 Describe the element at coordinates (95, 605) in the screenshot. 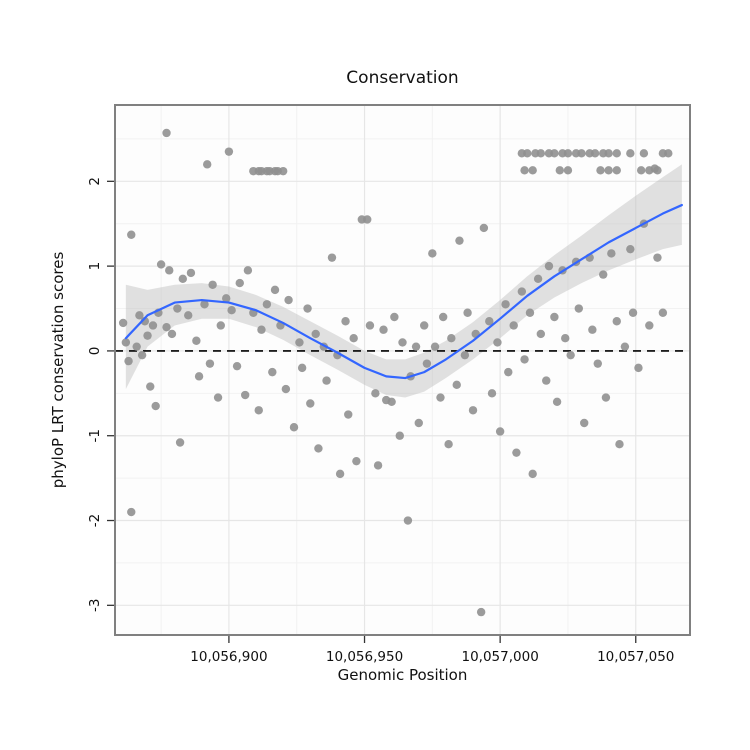

I see `svg-text: -3` at that location.